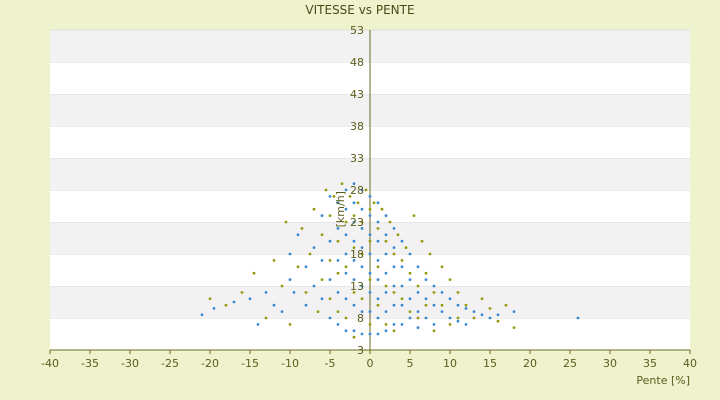 The width and height of the screenshot is (720, 400). Describe the element at coordinates (210, 363) in the screenshot. I see `x-tick-label: -20` at that location.